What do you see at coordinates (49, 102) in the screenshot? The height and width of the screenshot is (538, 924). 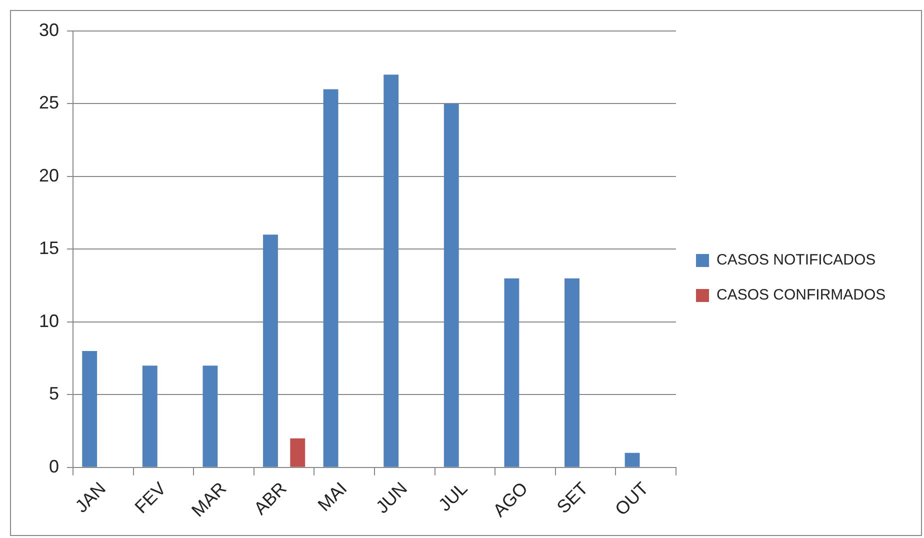 I see `y-tick-label: 25` at bounding box center [49, 102].